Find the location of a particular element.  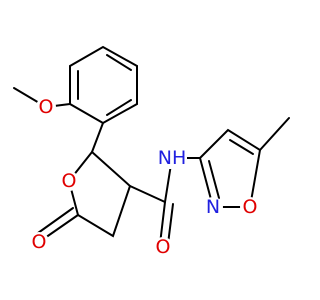

benzene-ring is located at coordinates (103, 85).